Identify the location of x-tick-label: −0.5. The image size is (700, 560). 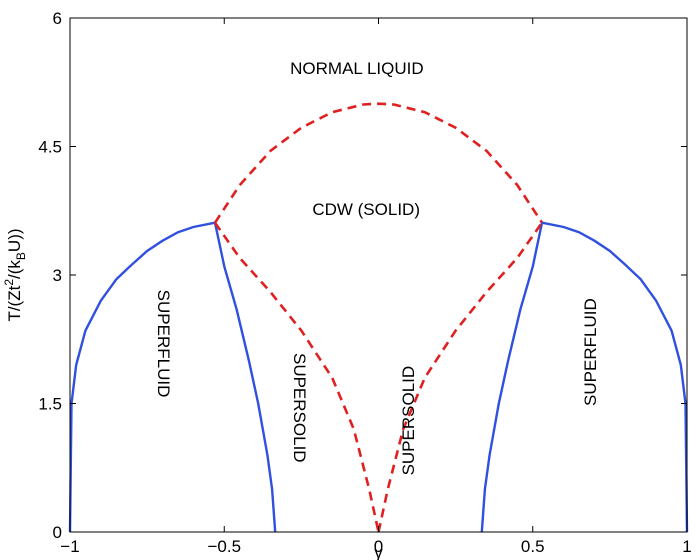
(224, 546).